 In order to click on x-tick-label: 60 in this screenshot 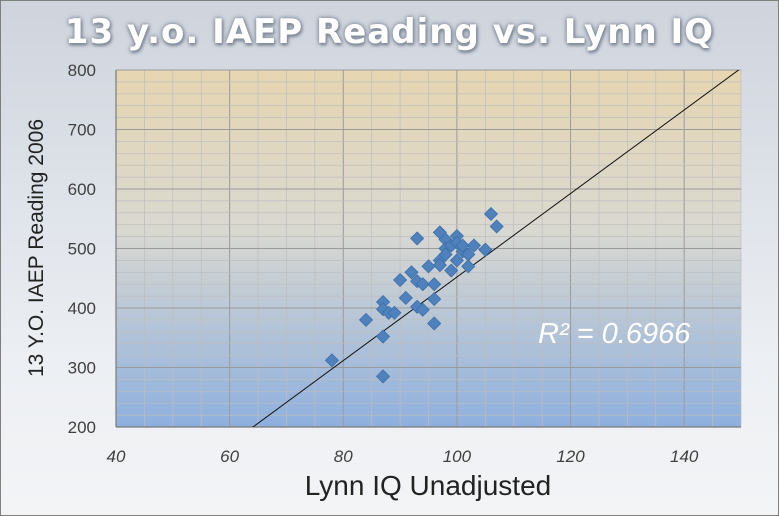, I will do `click(229, 456)`.